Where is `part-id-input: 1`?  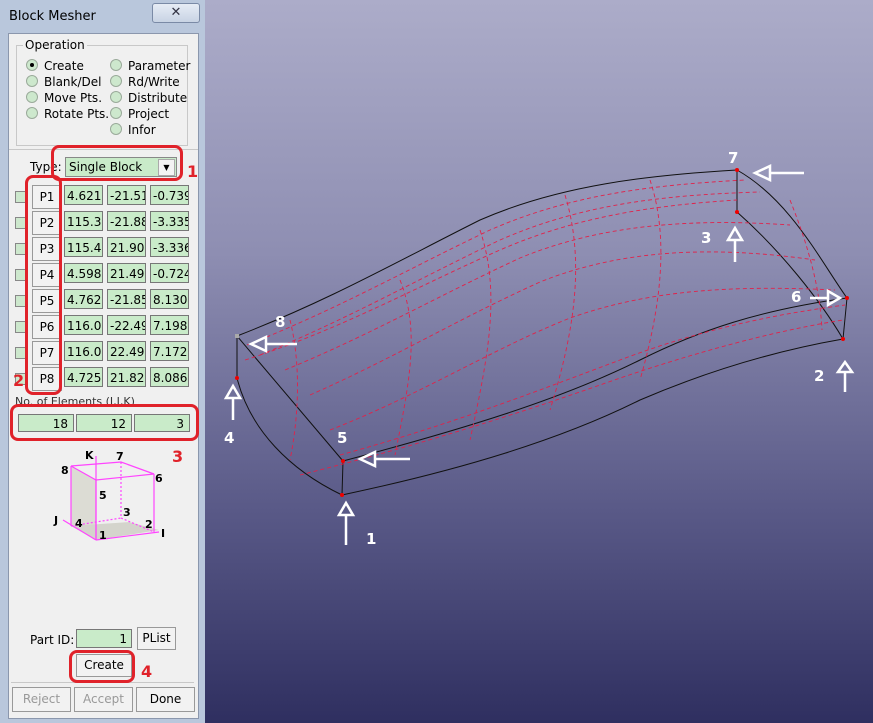
part-id-input: 1 is located at coordinates (104, 638).